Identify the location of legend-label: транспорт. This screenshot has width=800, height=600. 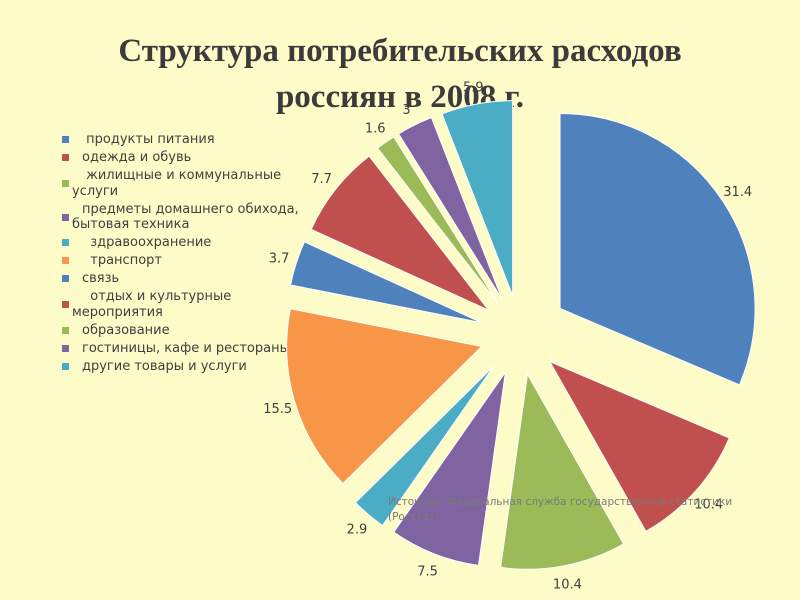
(122, 260).